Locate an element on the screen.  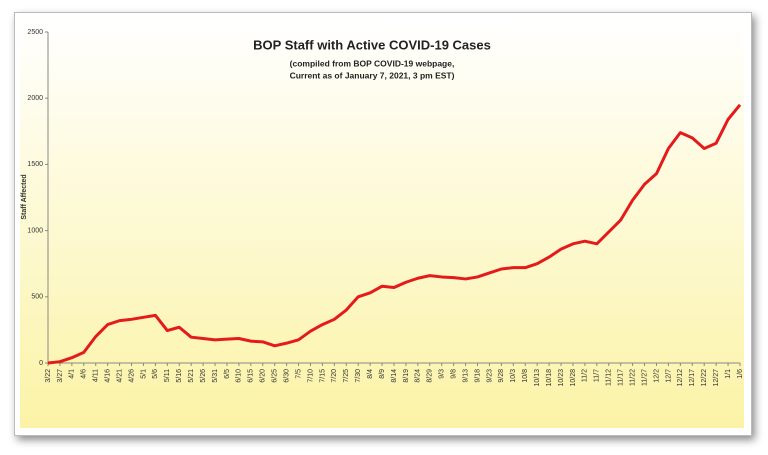
x-tick-label: 11/12 is located at coordinates (609, 377).